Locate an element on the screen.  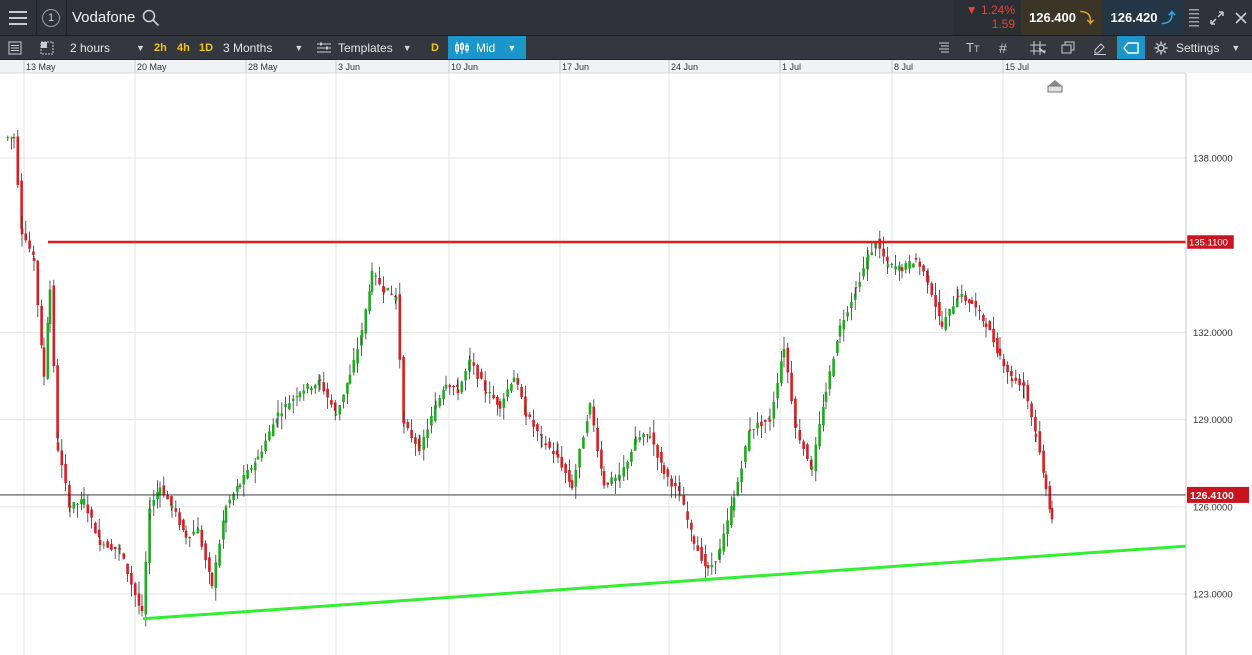
y-tick-label: 123.0000 is located at coordinates (1213, 595).